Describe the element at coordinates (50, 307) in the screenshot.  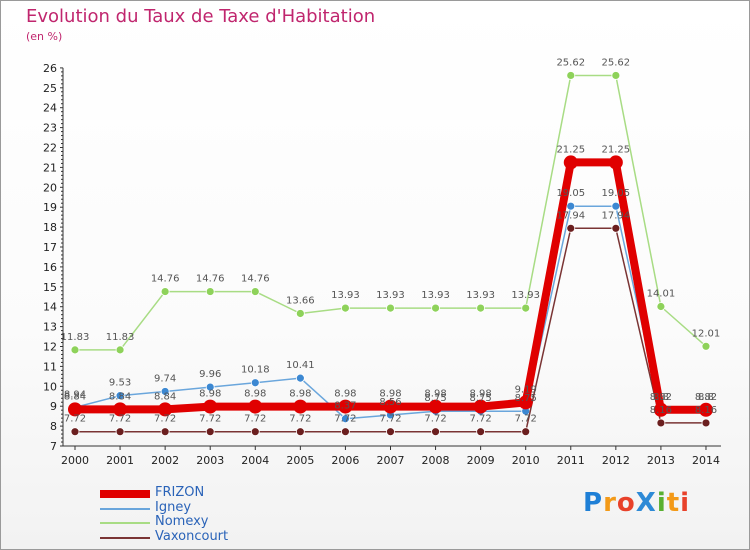
I see `y-tick-label: 14` at that location.